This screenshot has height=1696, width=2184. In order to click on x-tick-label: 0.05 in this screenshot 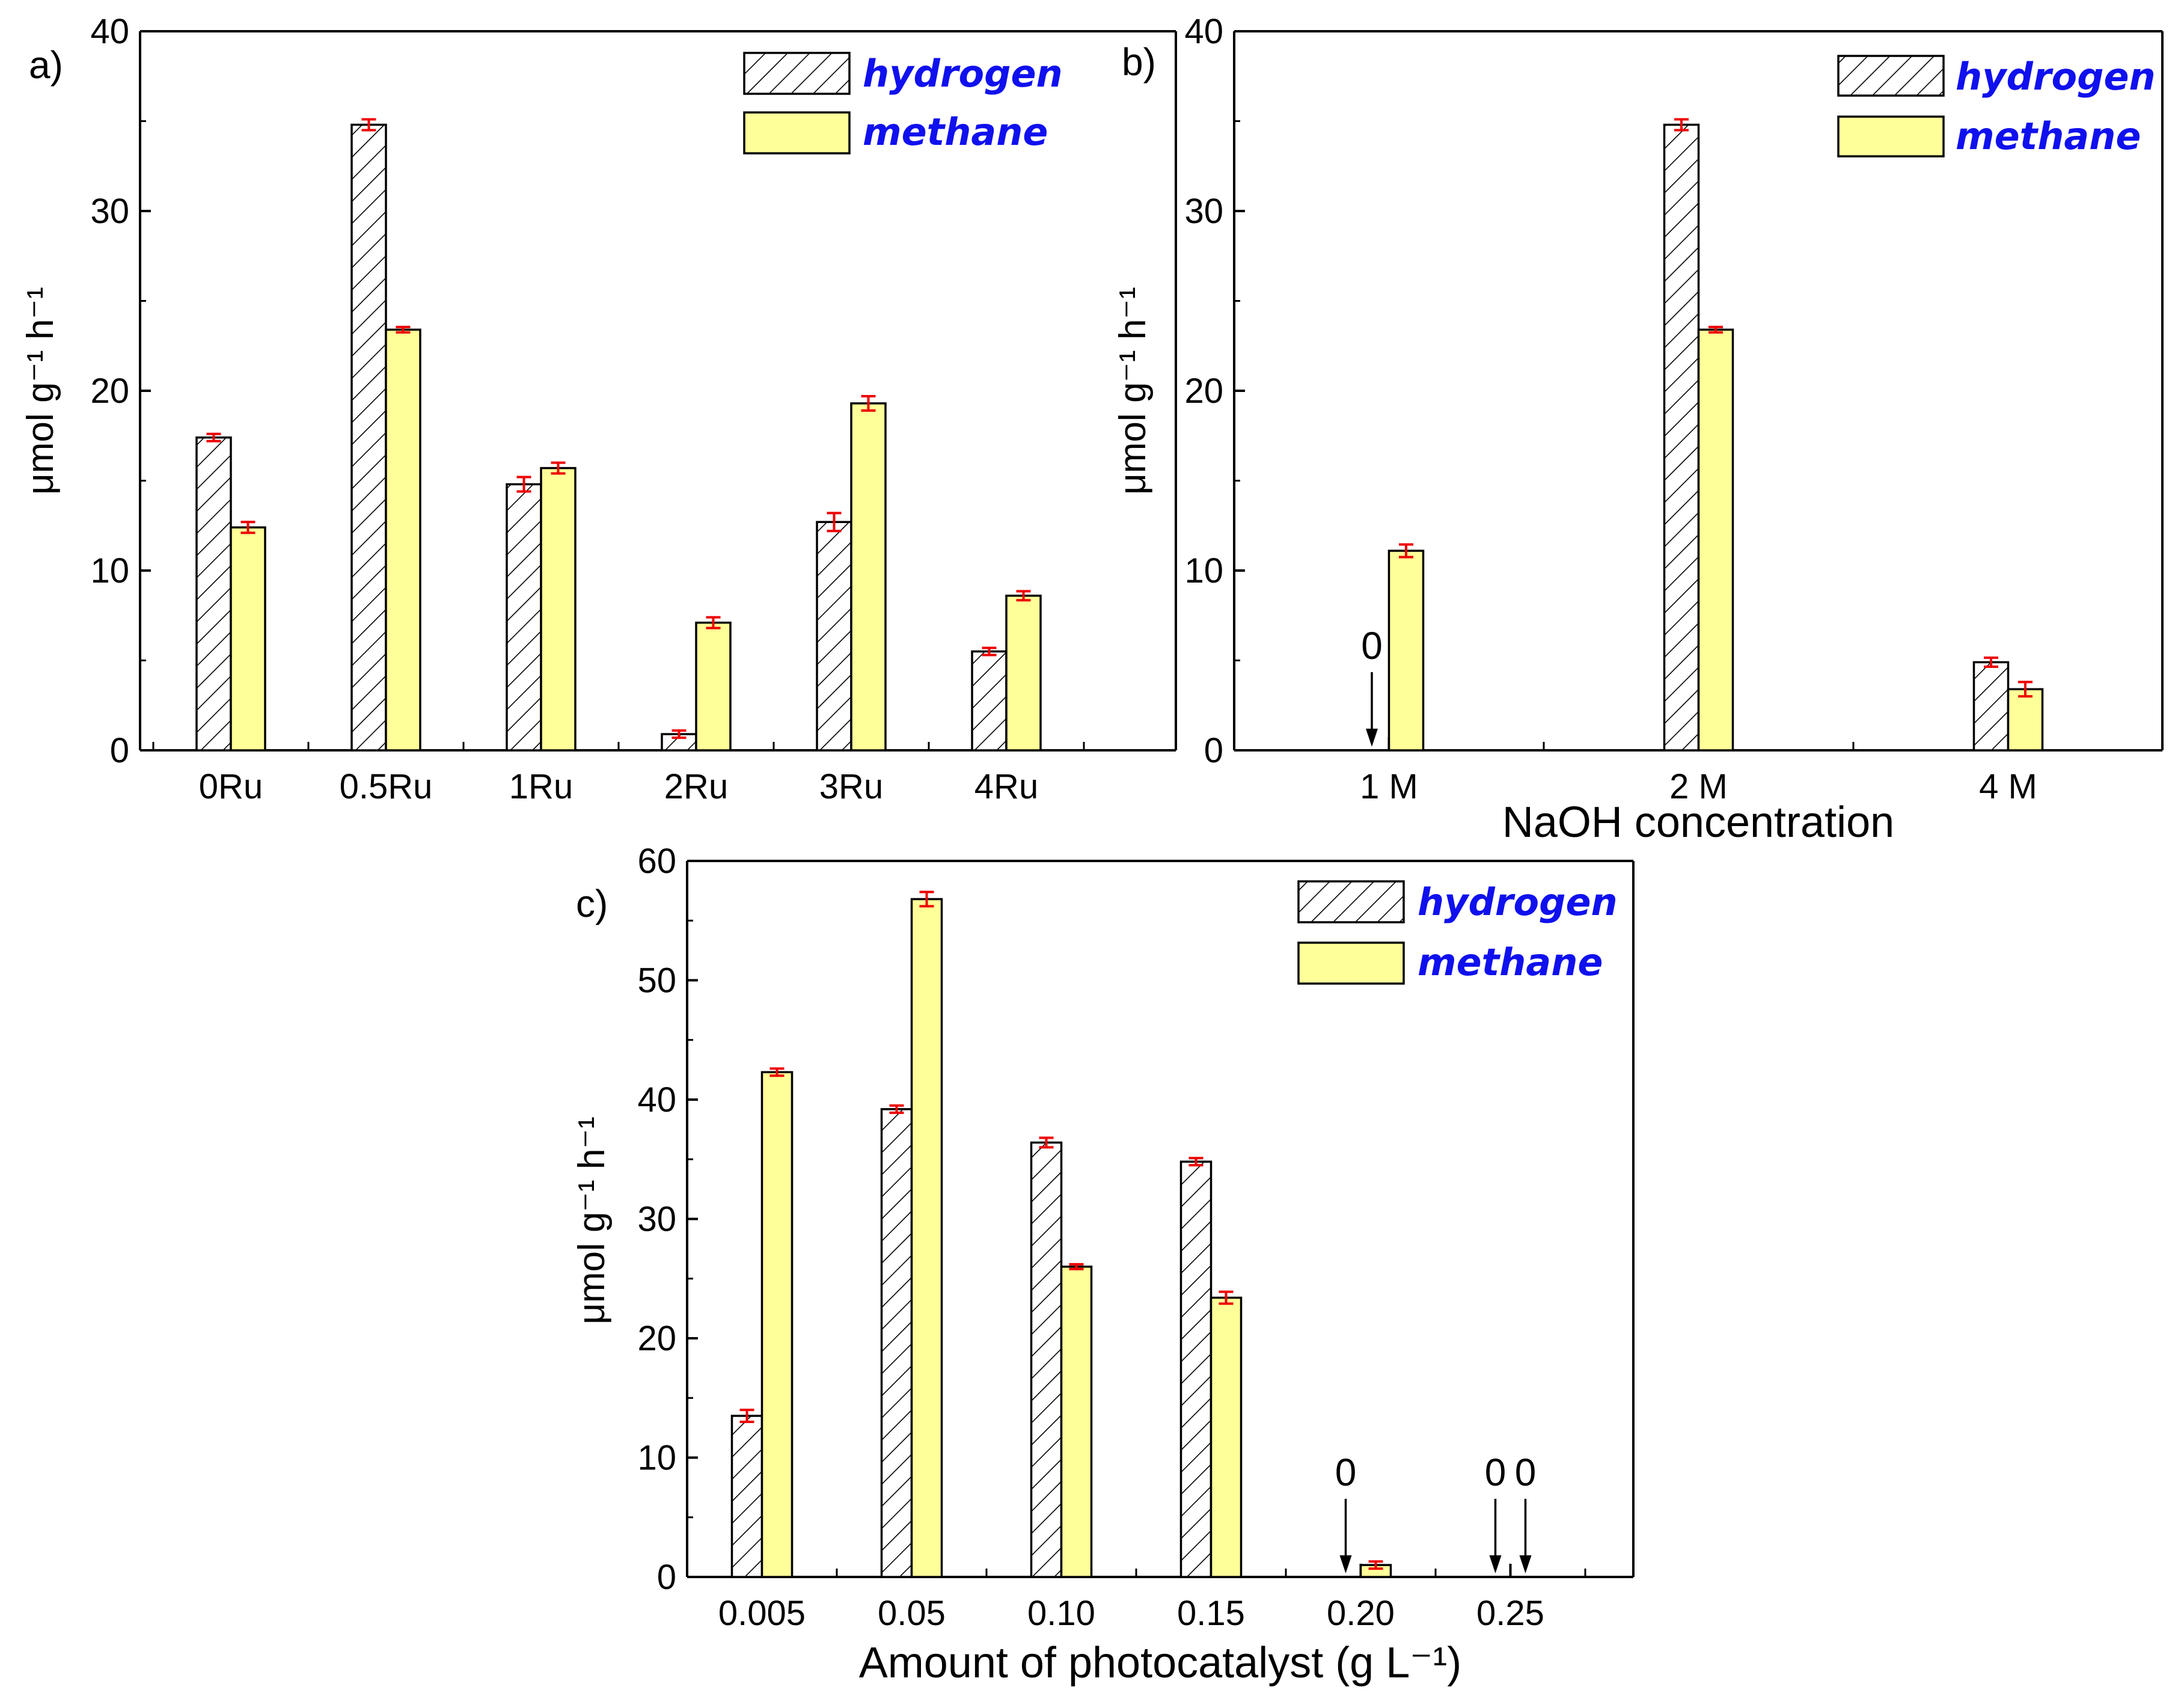, I will do `click(912, 1613)`.